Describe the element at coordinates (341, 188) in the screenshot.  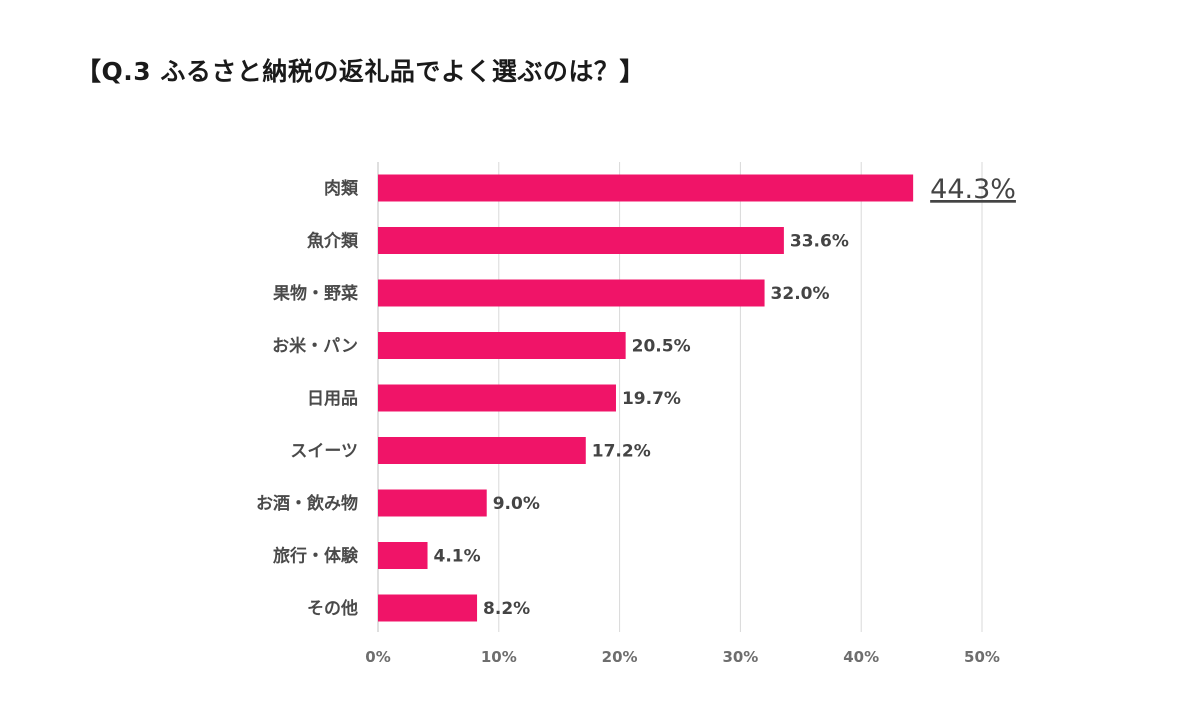
I see `category-label: 肉類` at that location.